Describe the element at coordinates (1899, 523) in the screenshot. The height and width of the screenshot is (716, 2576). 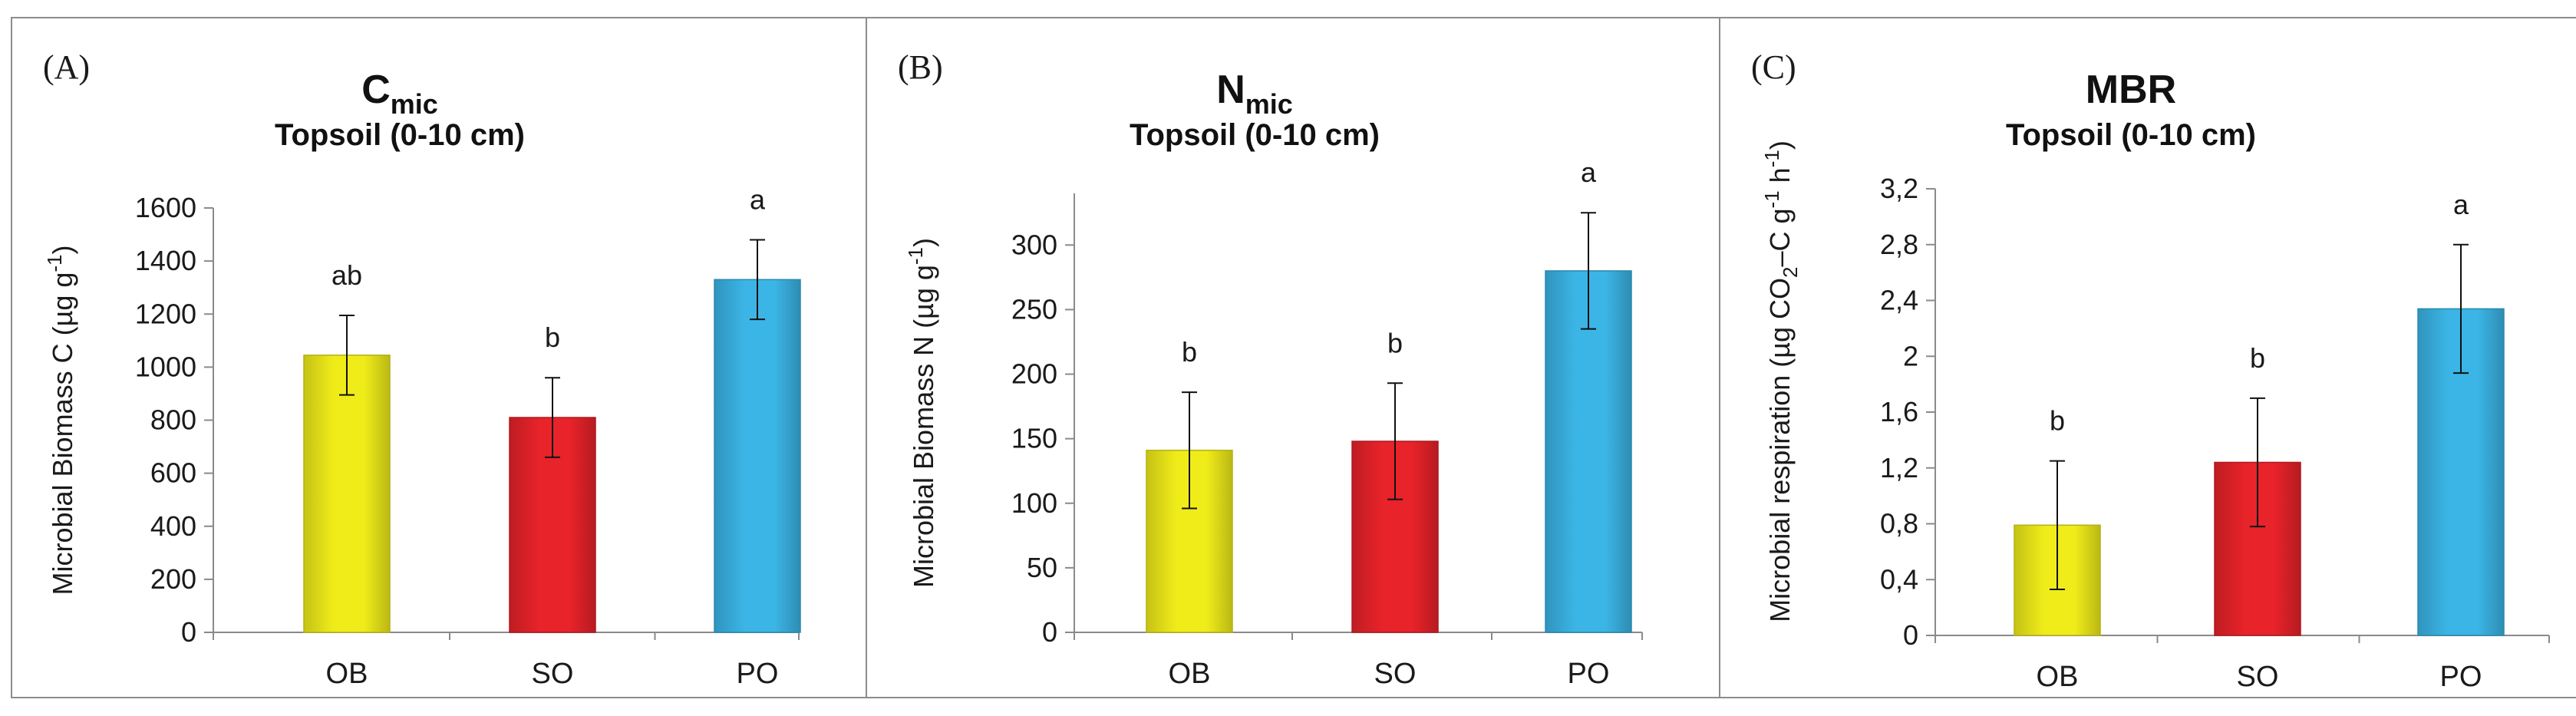
I see `y-tick-label: 0,8` at that location.